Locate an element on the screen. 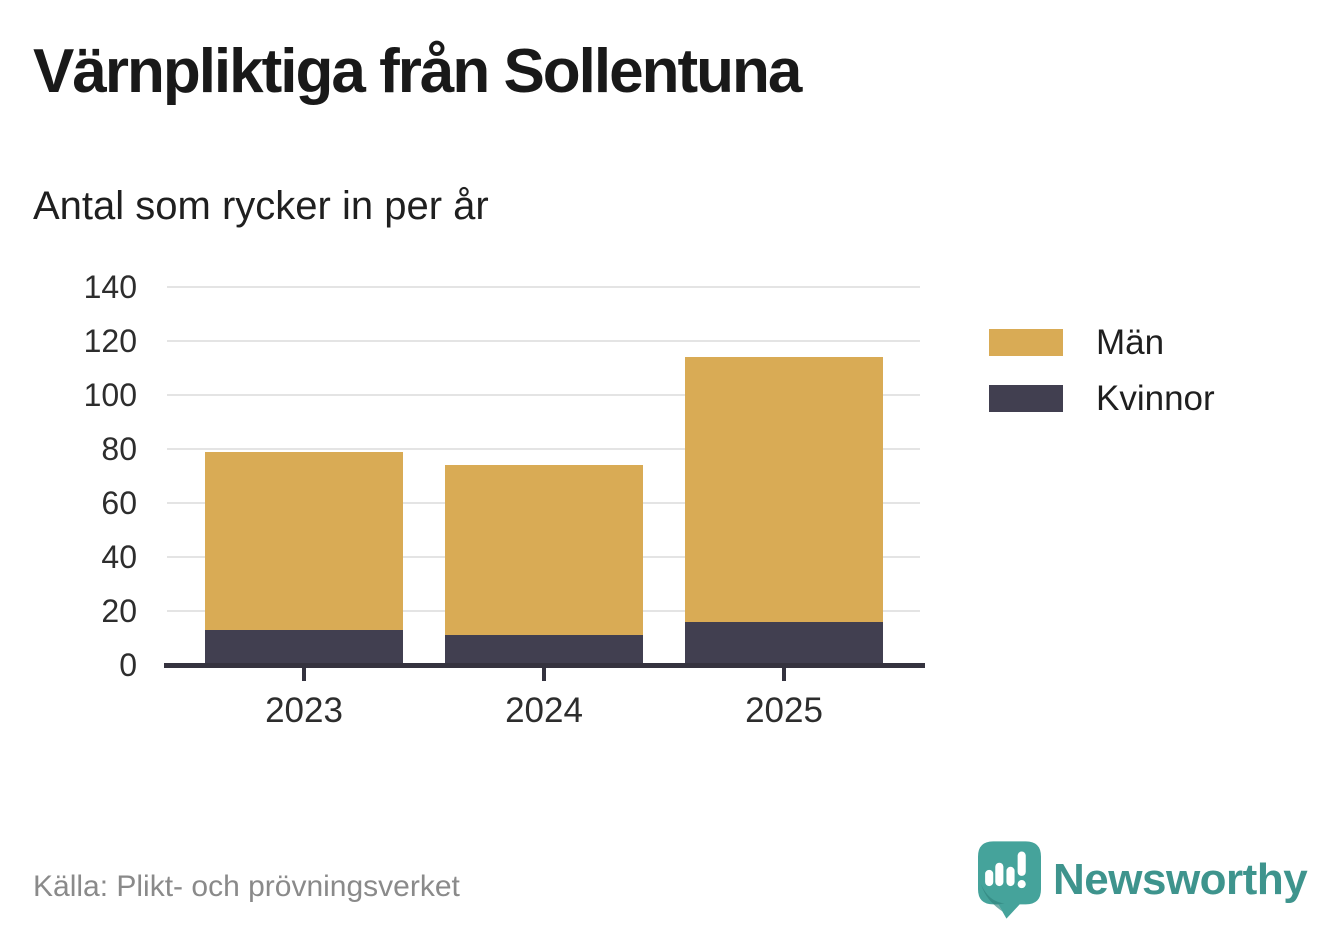 The width and height of the screenshot is (1322, 939). bar-kvinnor-2025 is located at coordinates (784, 643).